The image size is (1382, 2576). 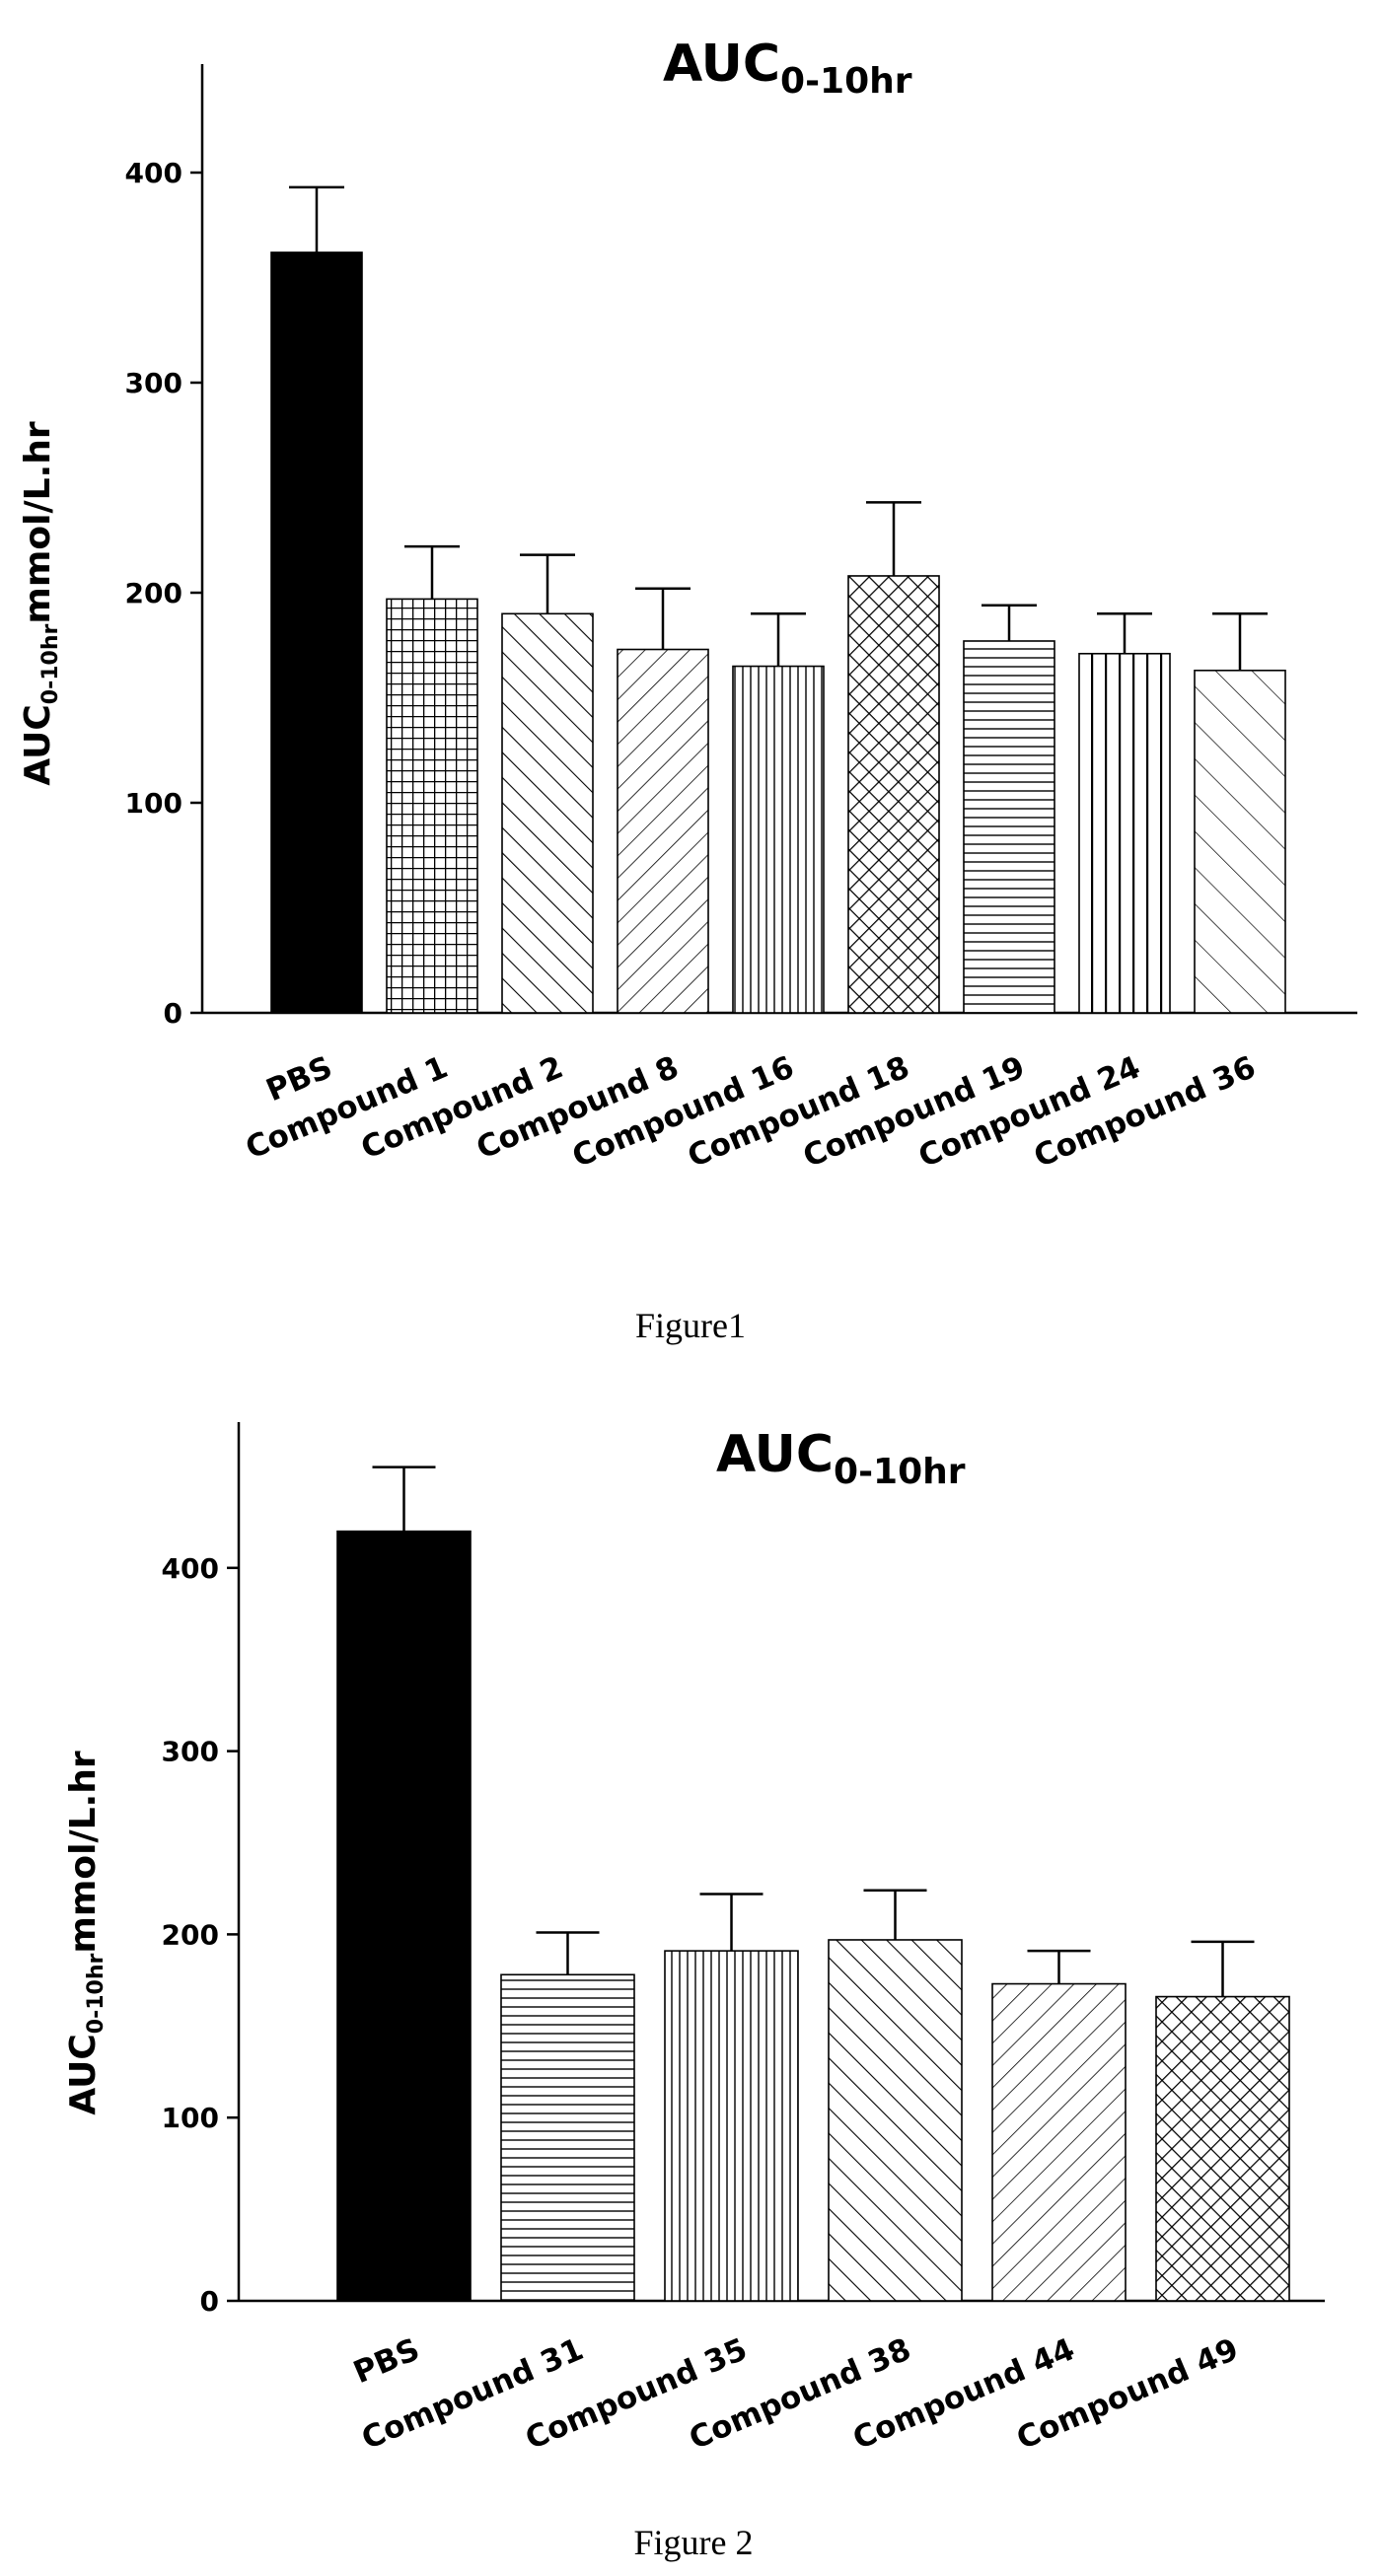 I want to click on figure-1-y-axis-label: AUC0-10hrmmol/L.hr, so click(x=40, y=603).